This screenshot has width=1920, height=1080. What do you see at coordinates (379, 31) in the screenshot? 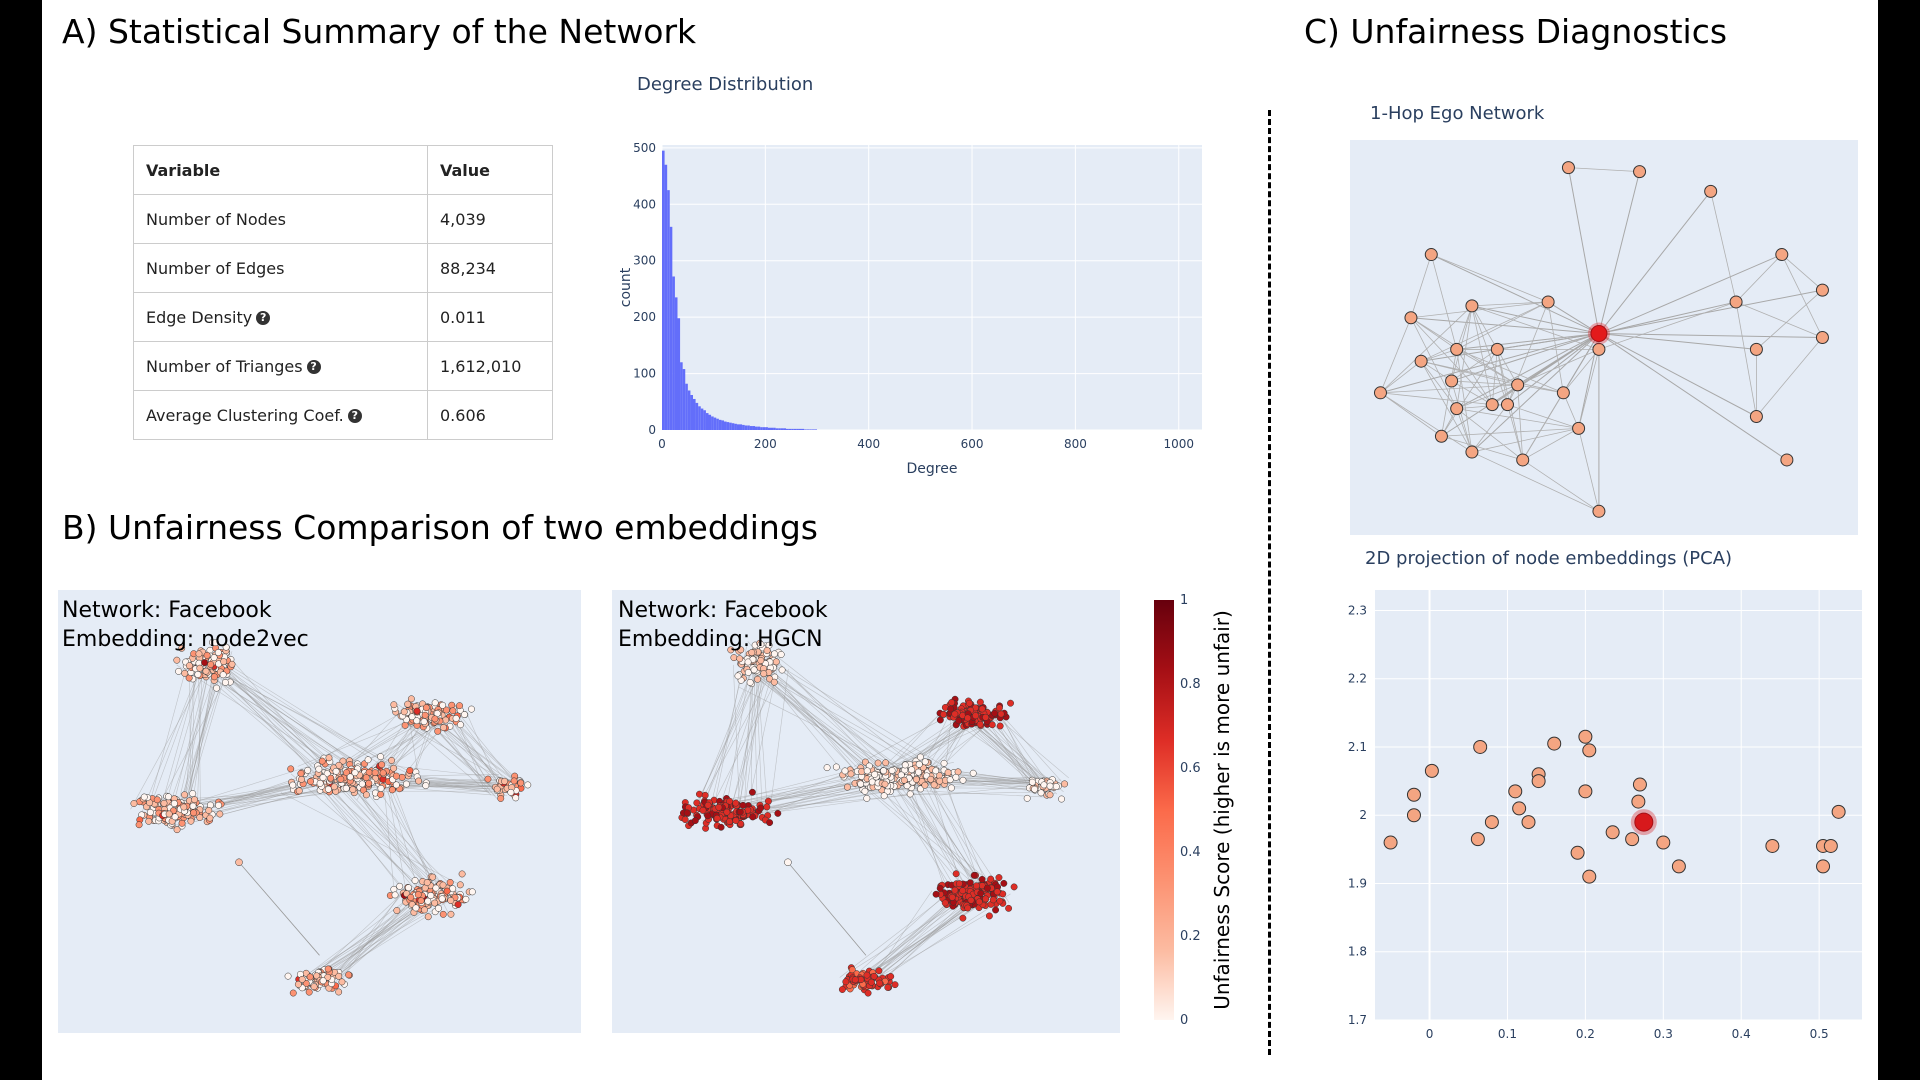
I see `section-a-title: A) Statistical Summary of the Network` at bounding box center [379, 31].